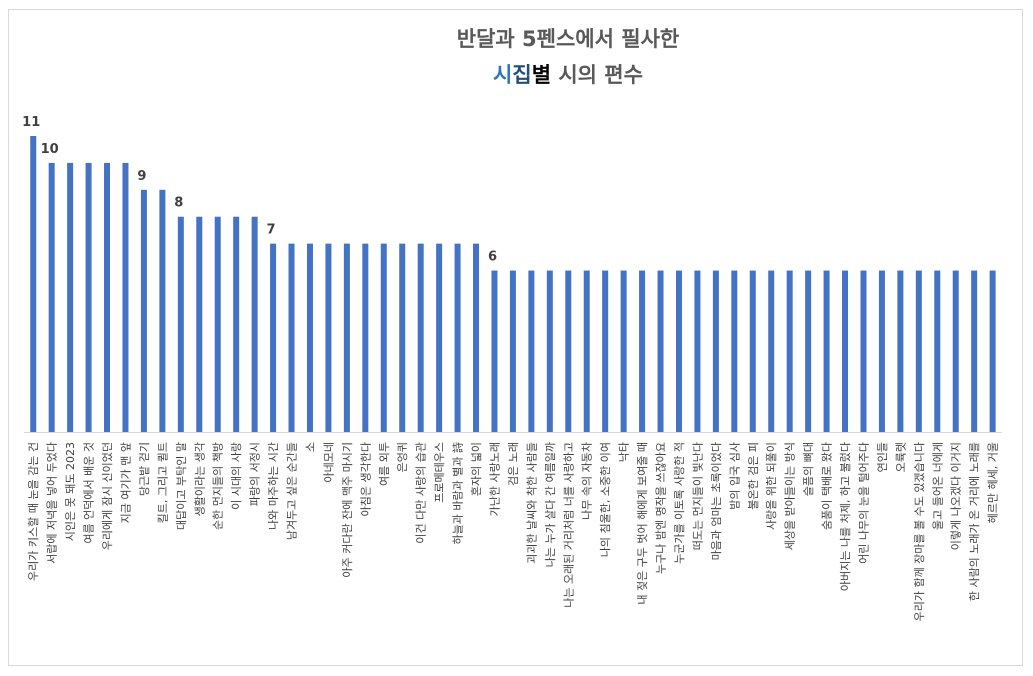  I want to click on x-tick-label: 마음과 엄마는 초록이었다, so click(716, 501).